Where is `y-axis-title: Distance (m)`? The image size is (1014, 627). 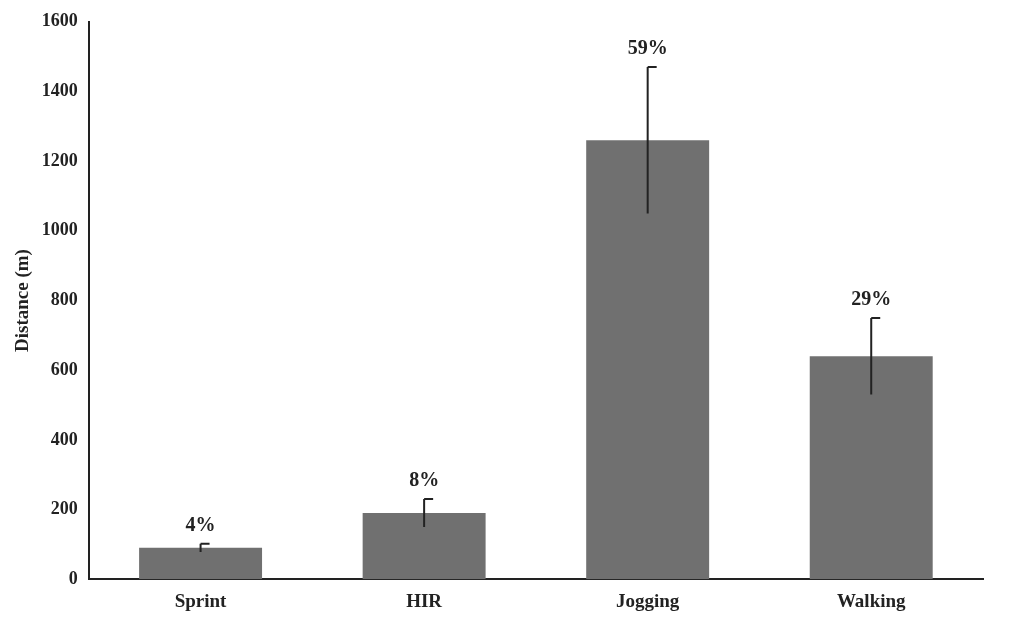
y-axis-title: Distance (m) is located at coordinates (22, 300).